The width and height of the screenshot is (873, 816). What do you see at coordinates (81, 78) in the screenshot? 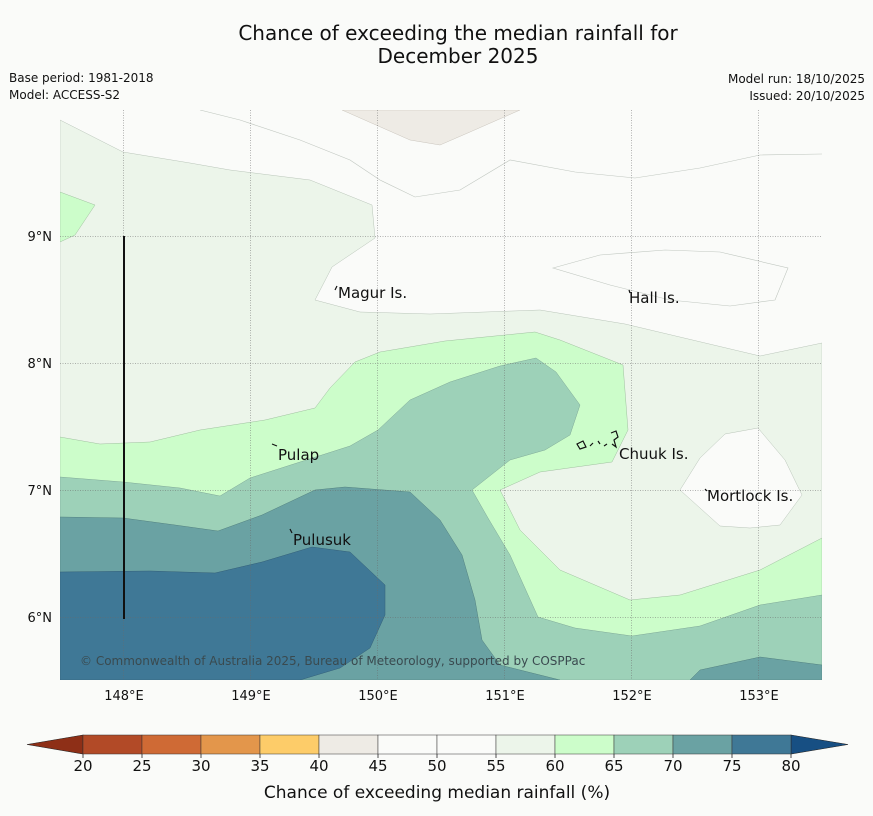
I see `base-period: Base period: 1981-2018` at bounding box center [81, 78].